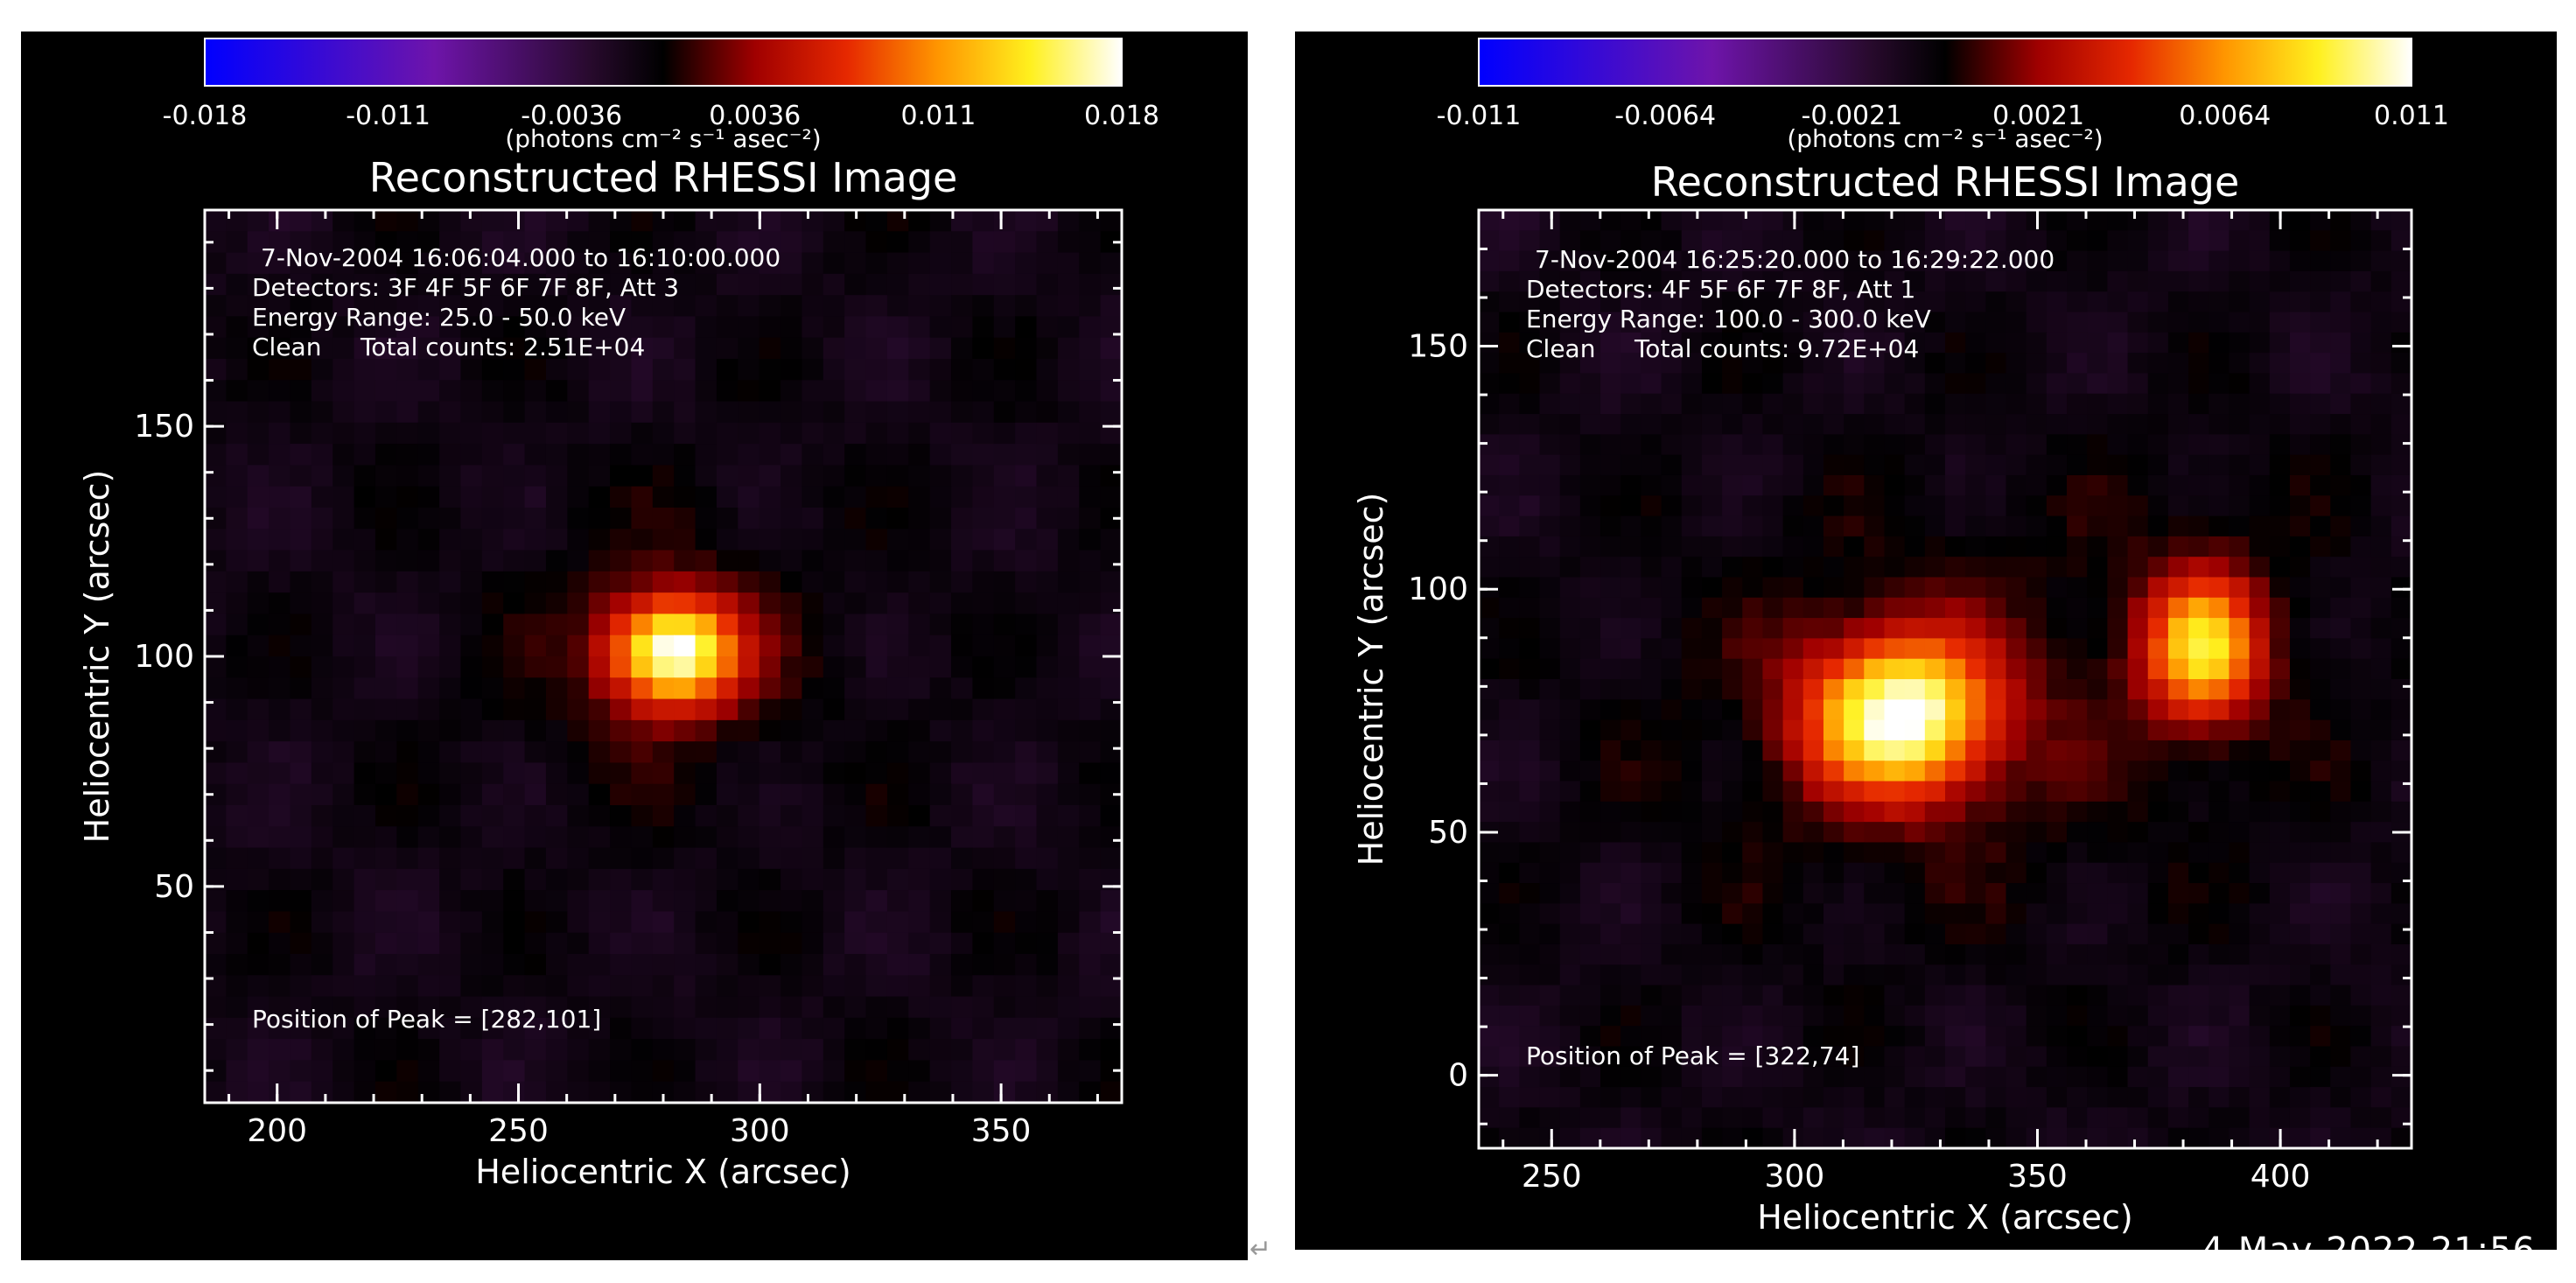 Image resolution: width=2576 pixels, height=1283 pixels. Describe the element at coordinates (2280, 1177) in the screenshot. I see `x-tick-label: 400` at that location.